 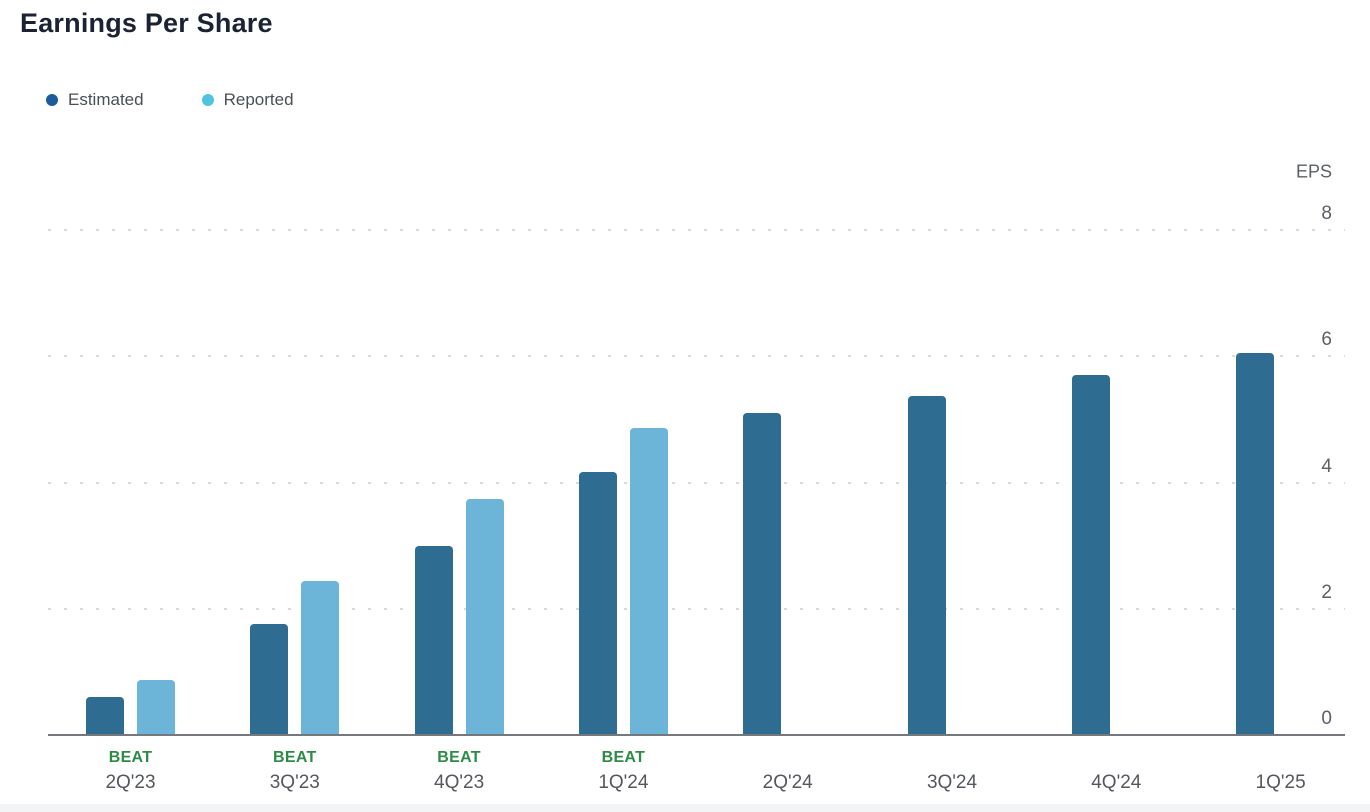 What do you see at coordinates (130, 757) in the screenshot?
I see `beat-badge-2q23: BEAT` at bounding box center [130, 757].